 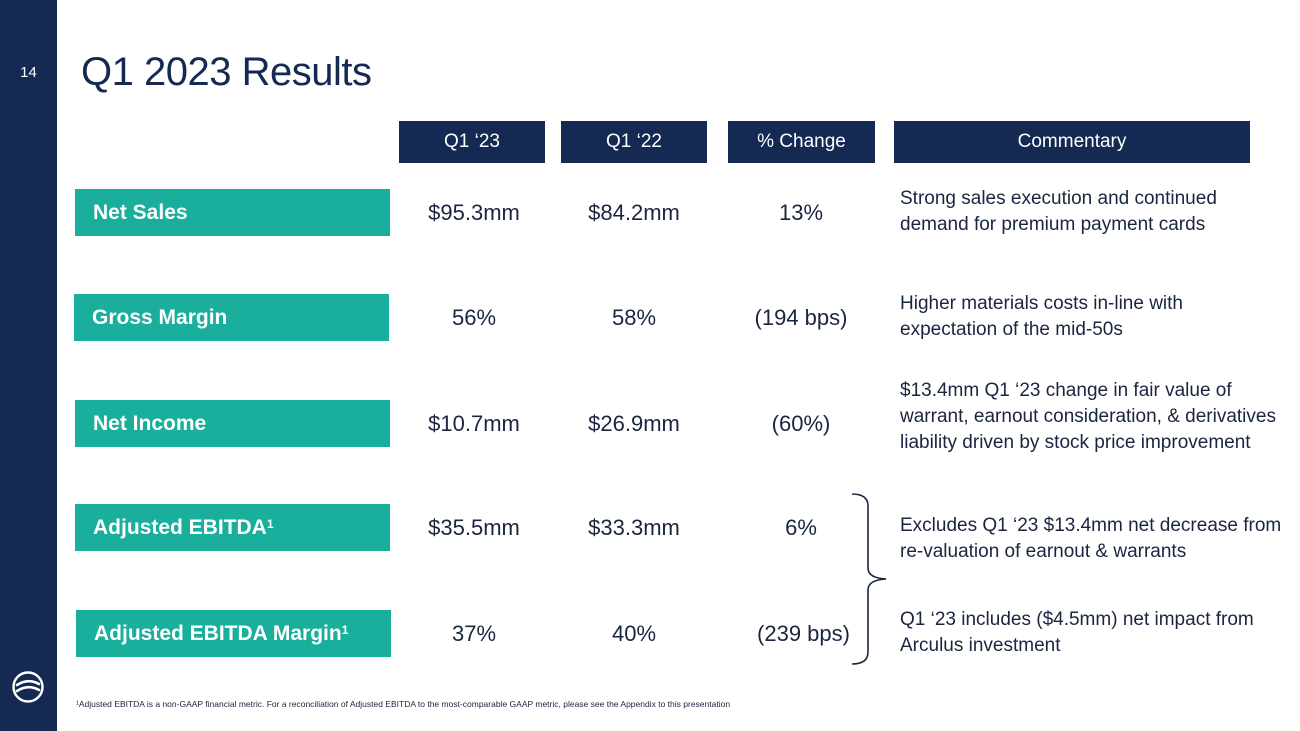 I want to click on net-sales-q1-23: $95.3mm, so click(x=474, y=212).